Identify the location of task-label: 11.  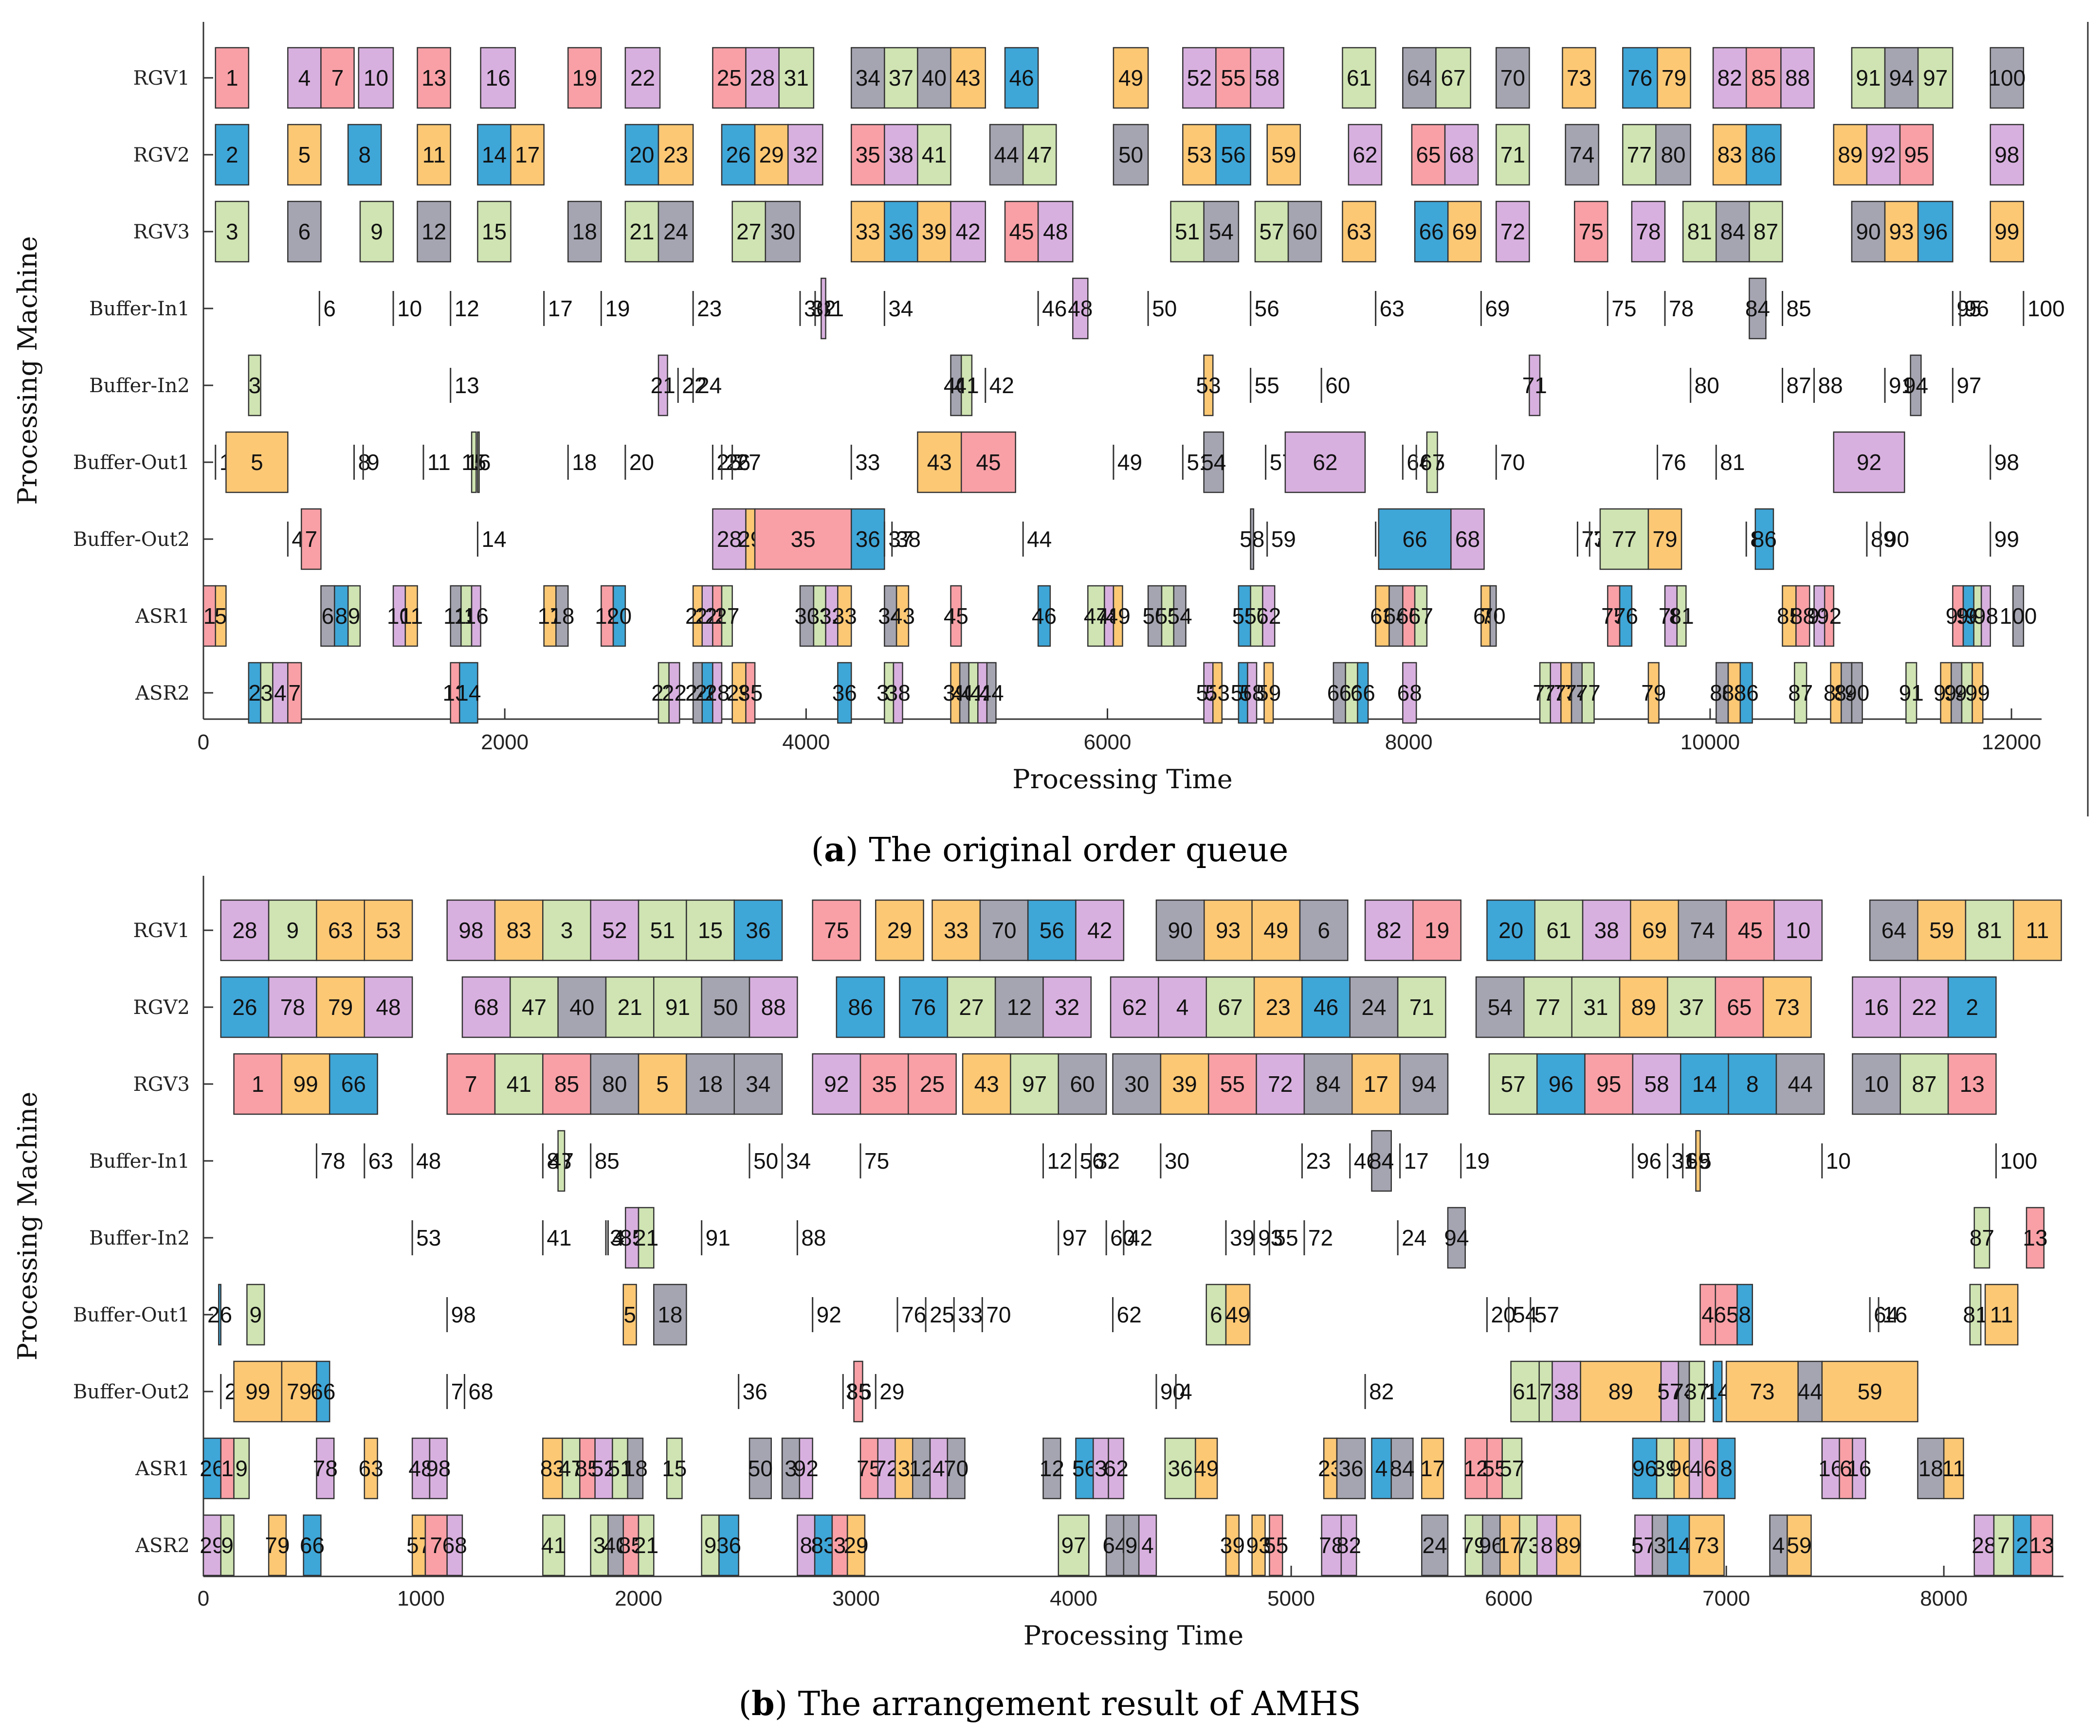
(1953, 1469).